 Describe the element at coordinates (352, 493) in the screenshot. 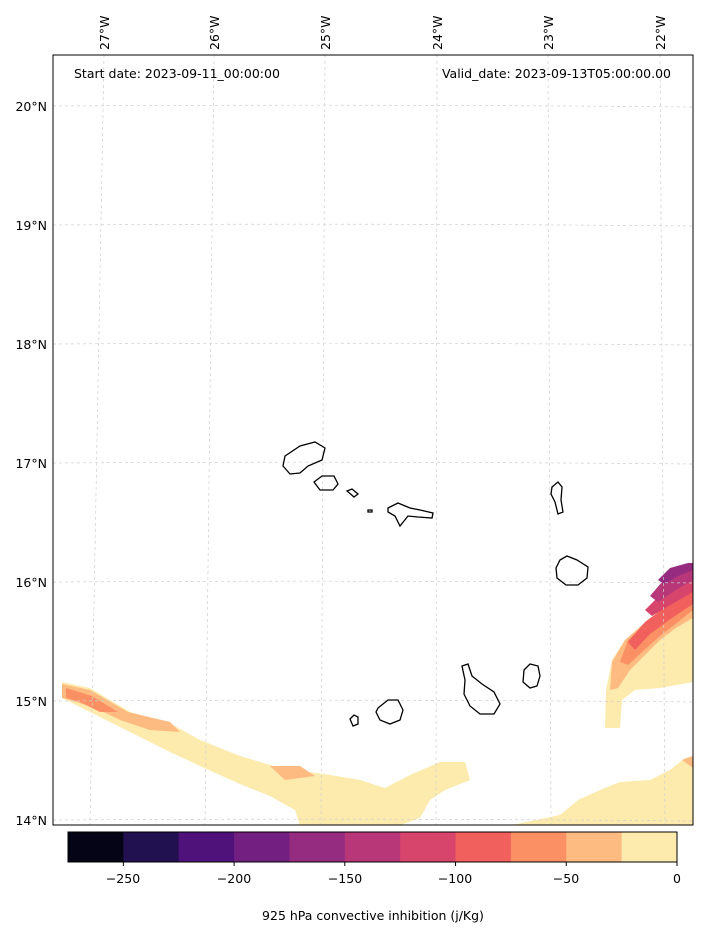

I see `island-santa-luzia` at that location.